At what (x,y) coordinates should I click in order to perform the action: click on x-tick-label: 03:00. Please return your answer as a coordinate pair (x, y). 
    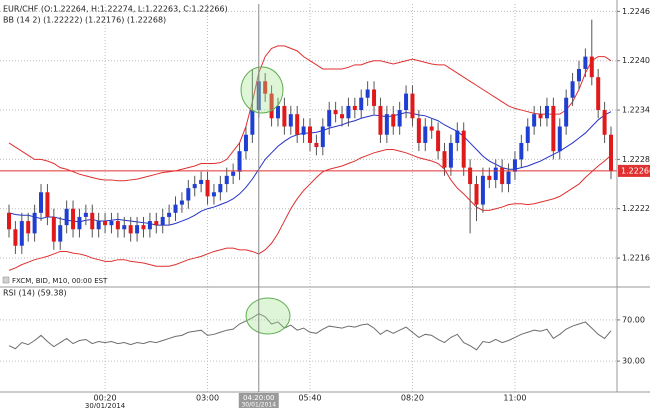
    Looking at the image, I should click on (207, 398).